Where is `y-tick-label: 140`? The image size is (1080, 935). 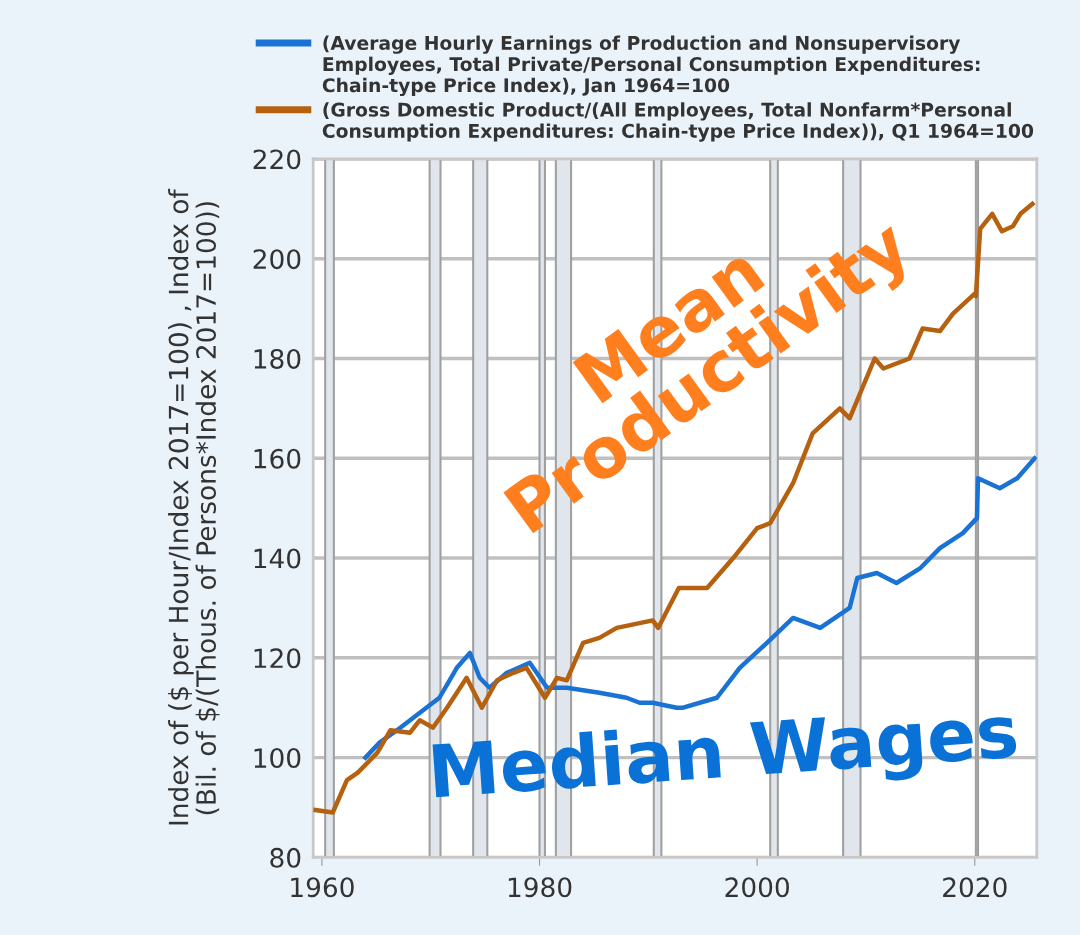 y-tick-label: 140 is located at coordinates (277, 558).